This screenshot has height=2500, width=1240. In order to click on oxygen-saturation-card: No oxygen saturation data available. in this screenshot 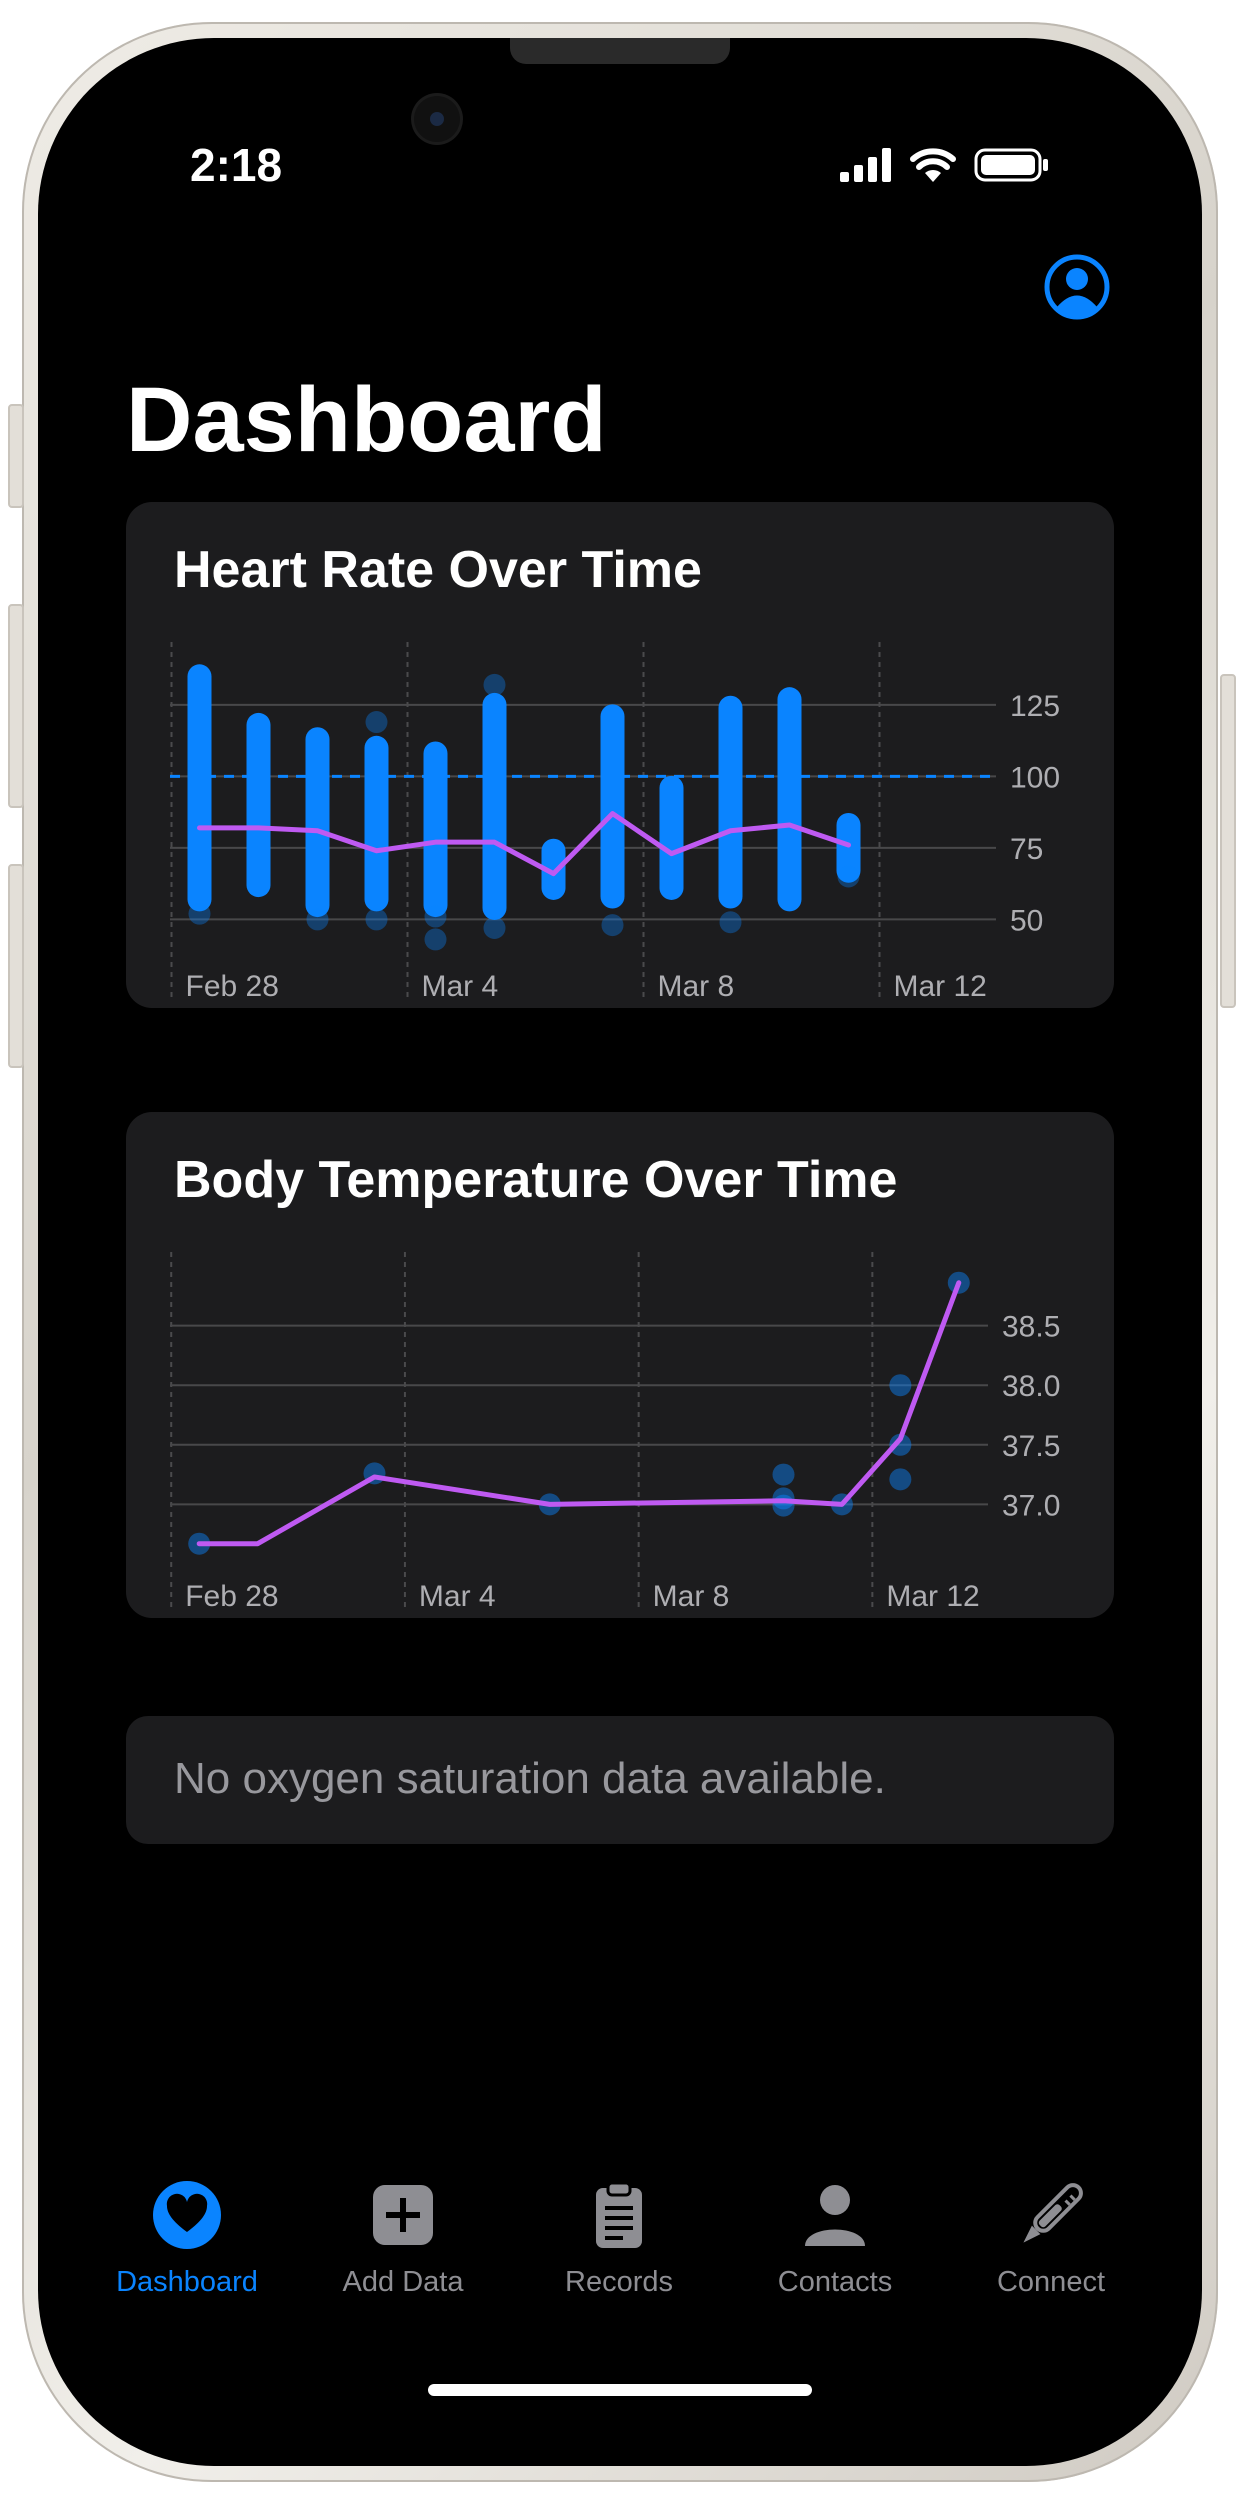, I will do `click(620, 1780)`.